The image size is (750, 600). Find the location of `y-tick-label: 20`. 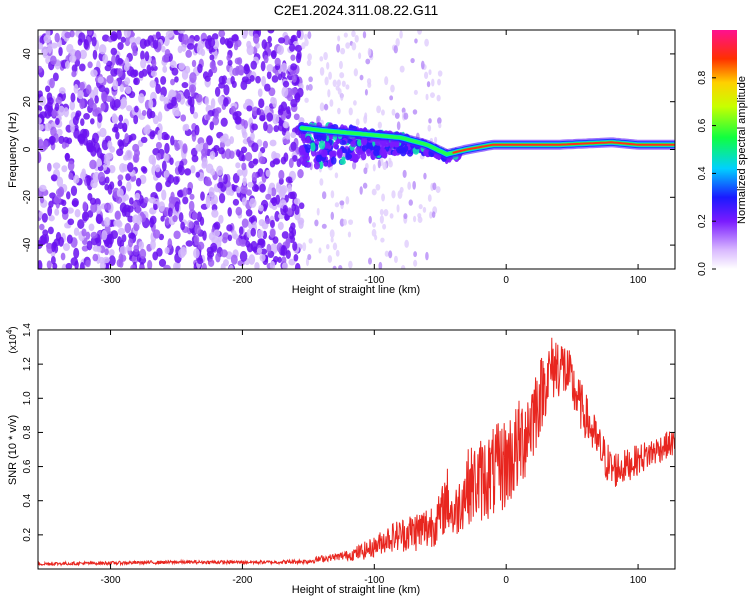

y-tick-label: 20 is located at coordinates (27, 102).